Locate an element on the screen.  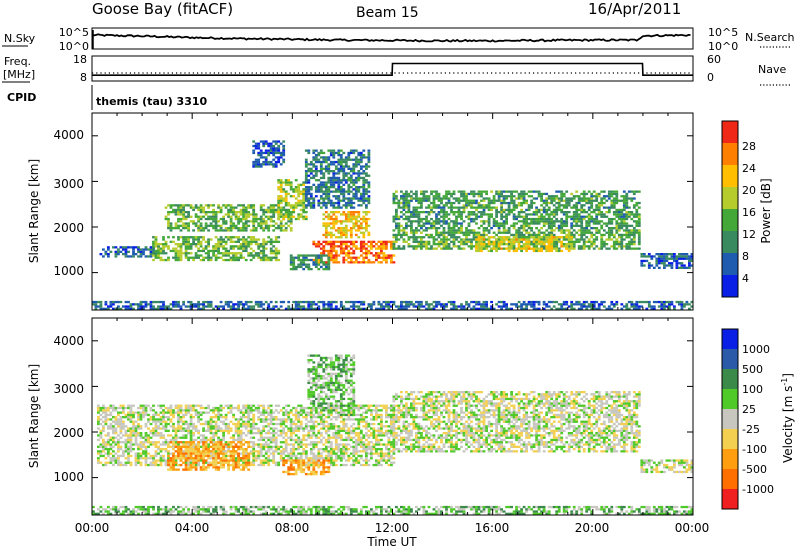
power-ytick-2000: 2000 is located at coordinates (68, 228).